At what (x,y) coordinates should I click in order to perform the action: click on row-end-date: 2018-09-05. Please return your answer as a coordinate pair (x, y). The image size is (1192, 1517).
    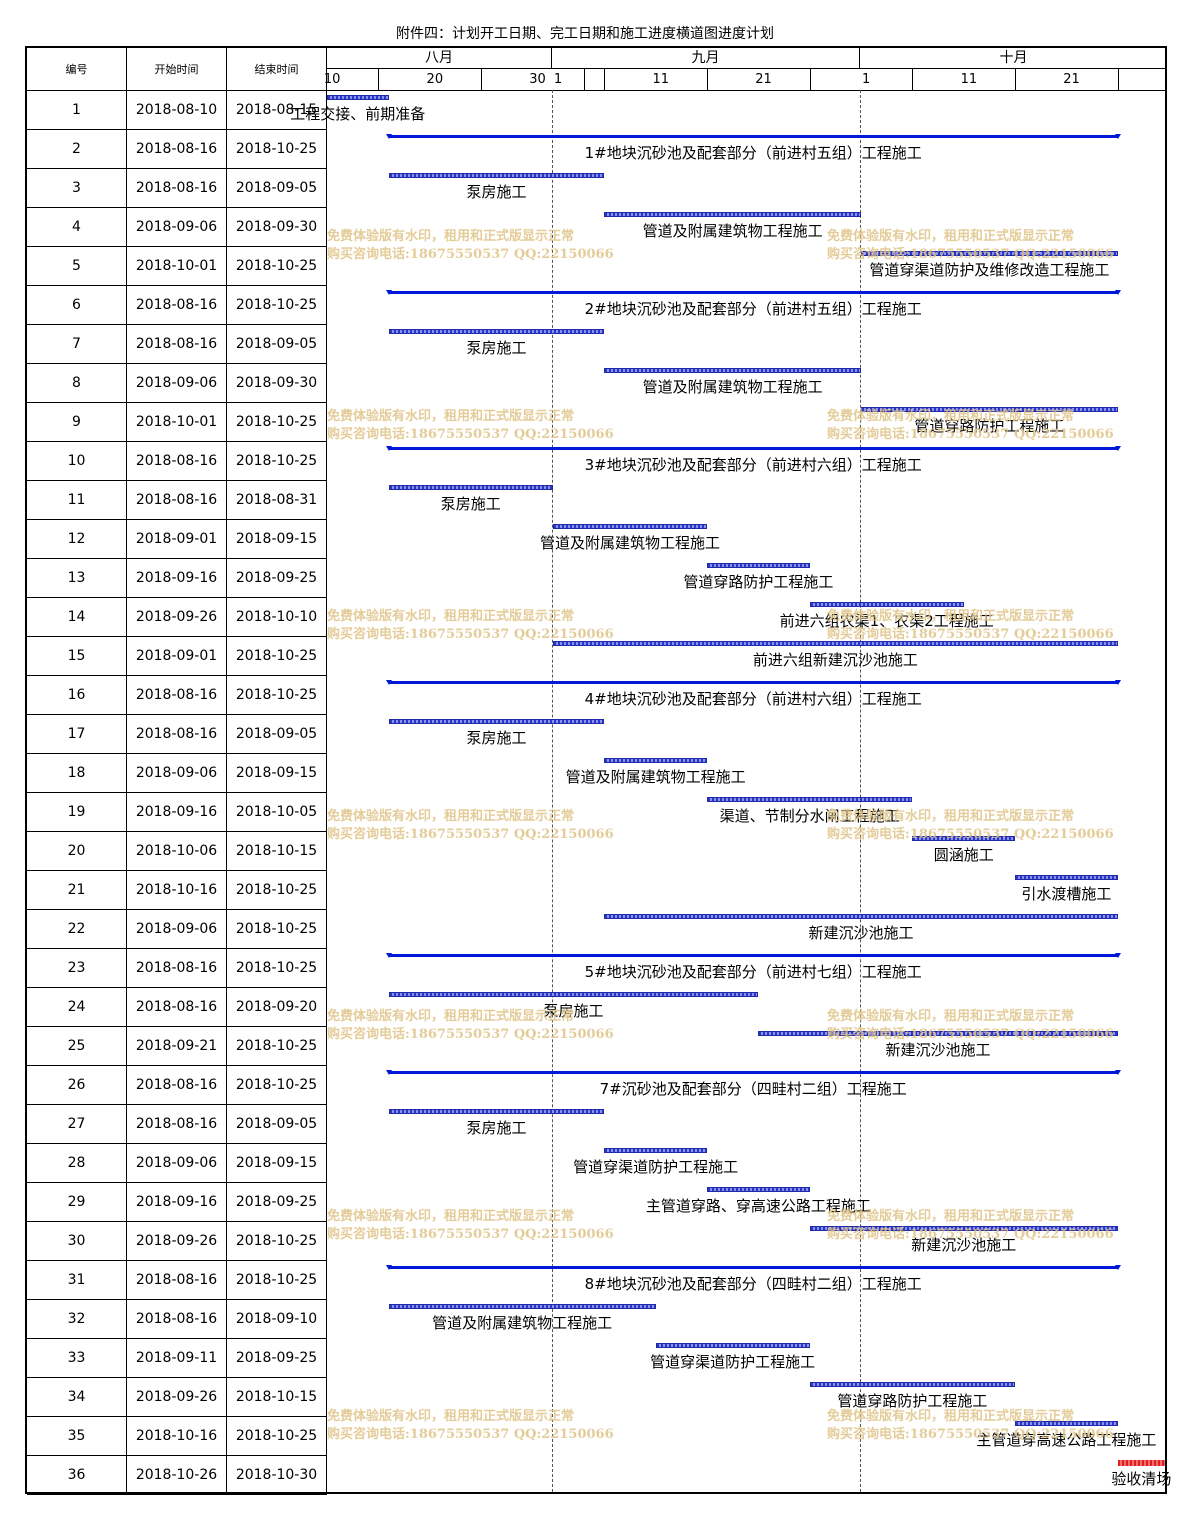
    Looking at the image, I should click on (277, 188).